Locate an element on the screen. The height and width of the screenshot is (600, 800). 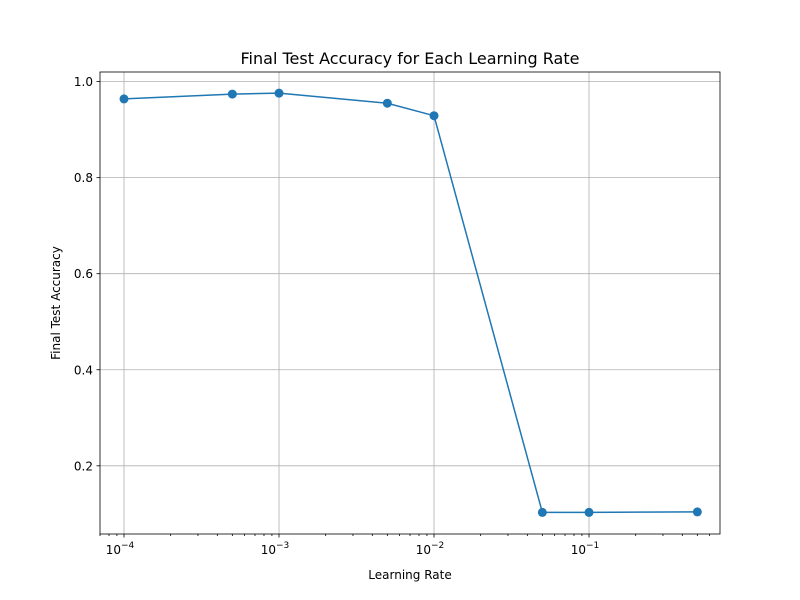
y-tick-label: 0.6 is located at coordinates (83, 274).